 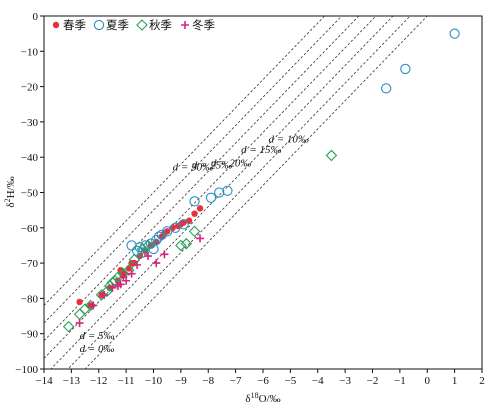 What do you see at coordinates (26, 370) in the screenshot?
I see `y-tick-label: −100` at bounding box center [26, 370].